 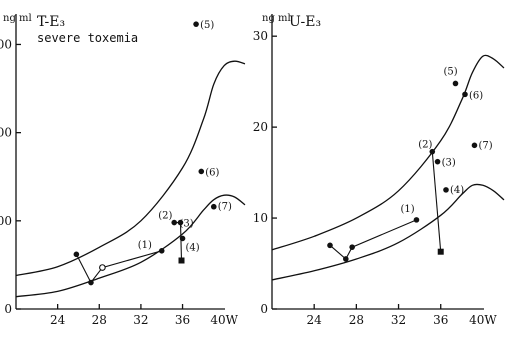 What do you see at coordinates (6, 221) in the screenshot?
I see `y-tick-label: 100` at bounding box center [6, 221].